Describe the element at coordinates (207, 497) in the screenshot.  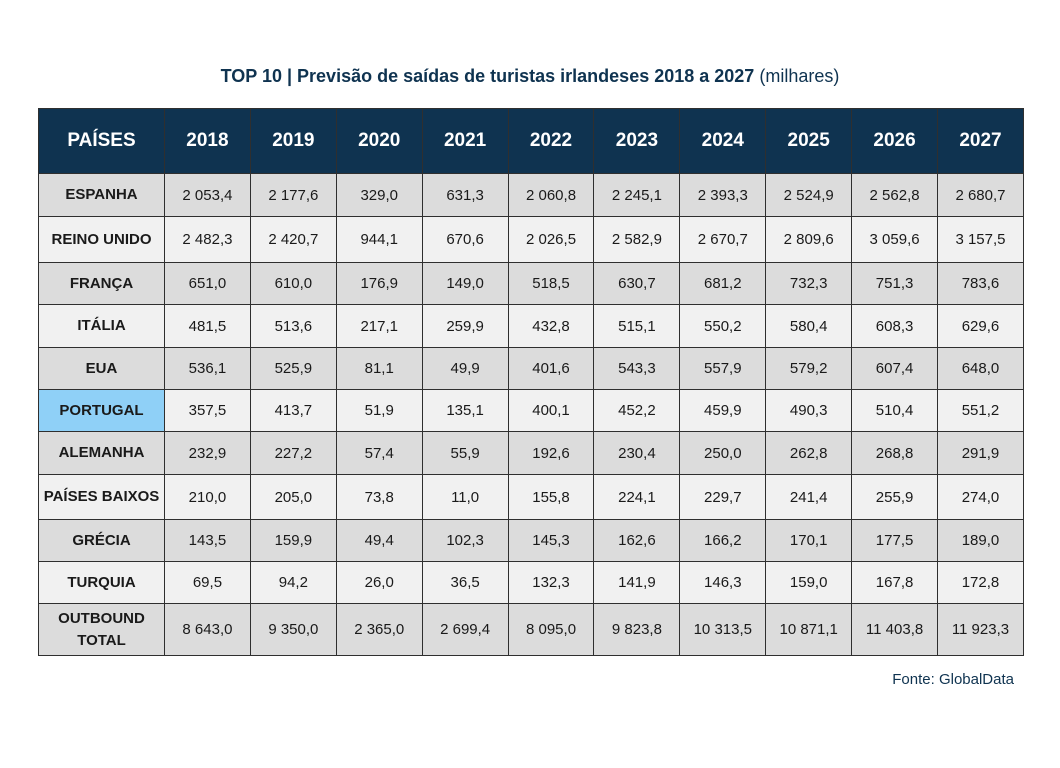
I see `value-cell: 210,0` at that location.